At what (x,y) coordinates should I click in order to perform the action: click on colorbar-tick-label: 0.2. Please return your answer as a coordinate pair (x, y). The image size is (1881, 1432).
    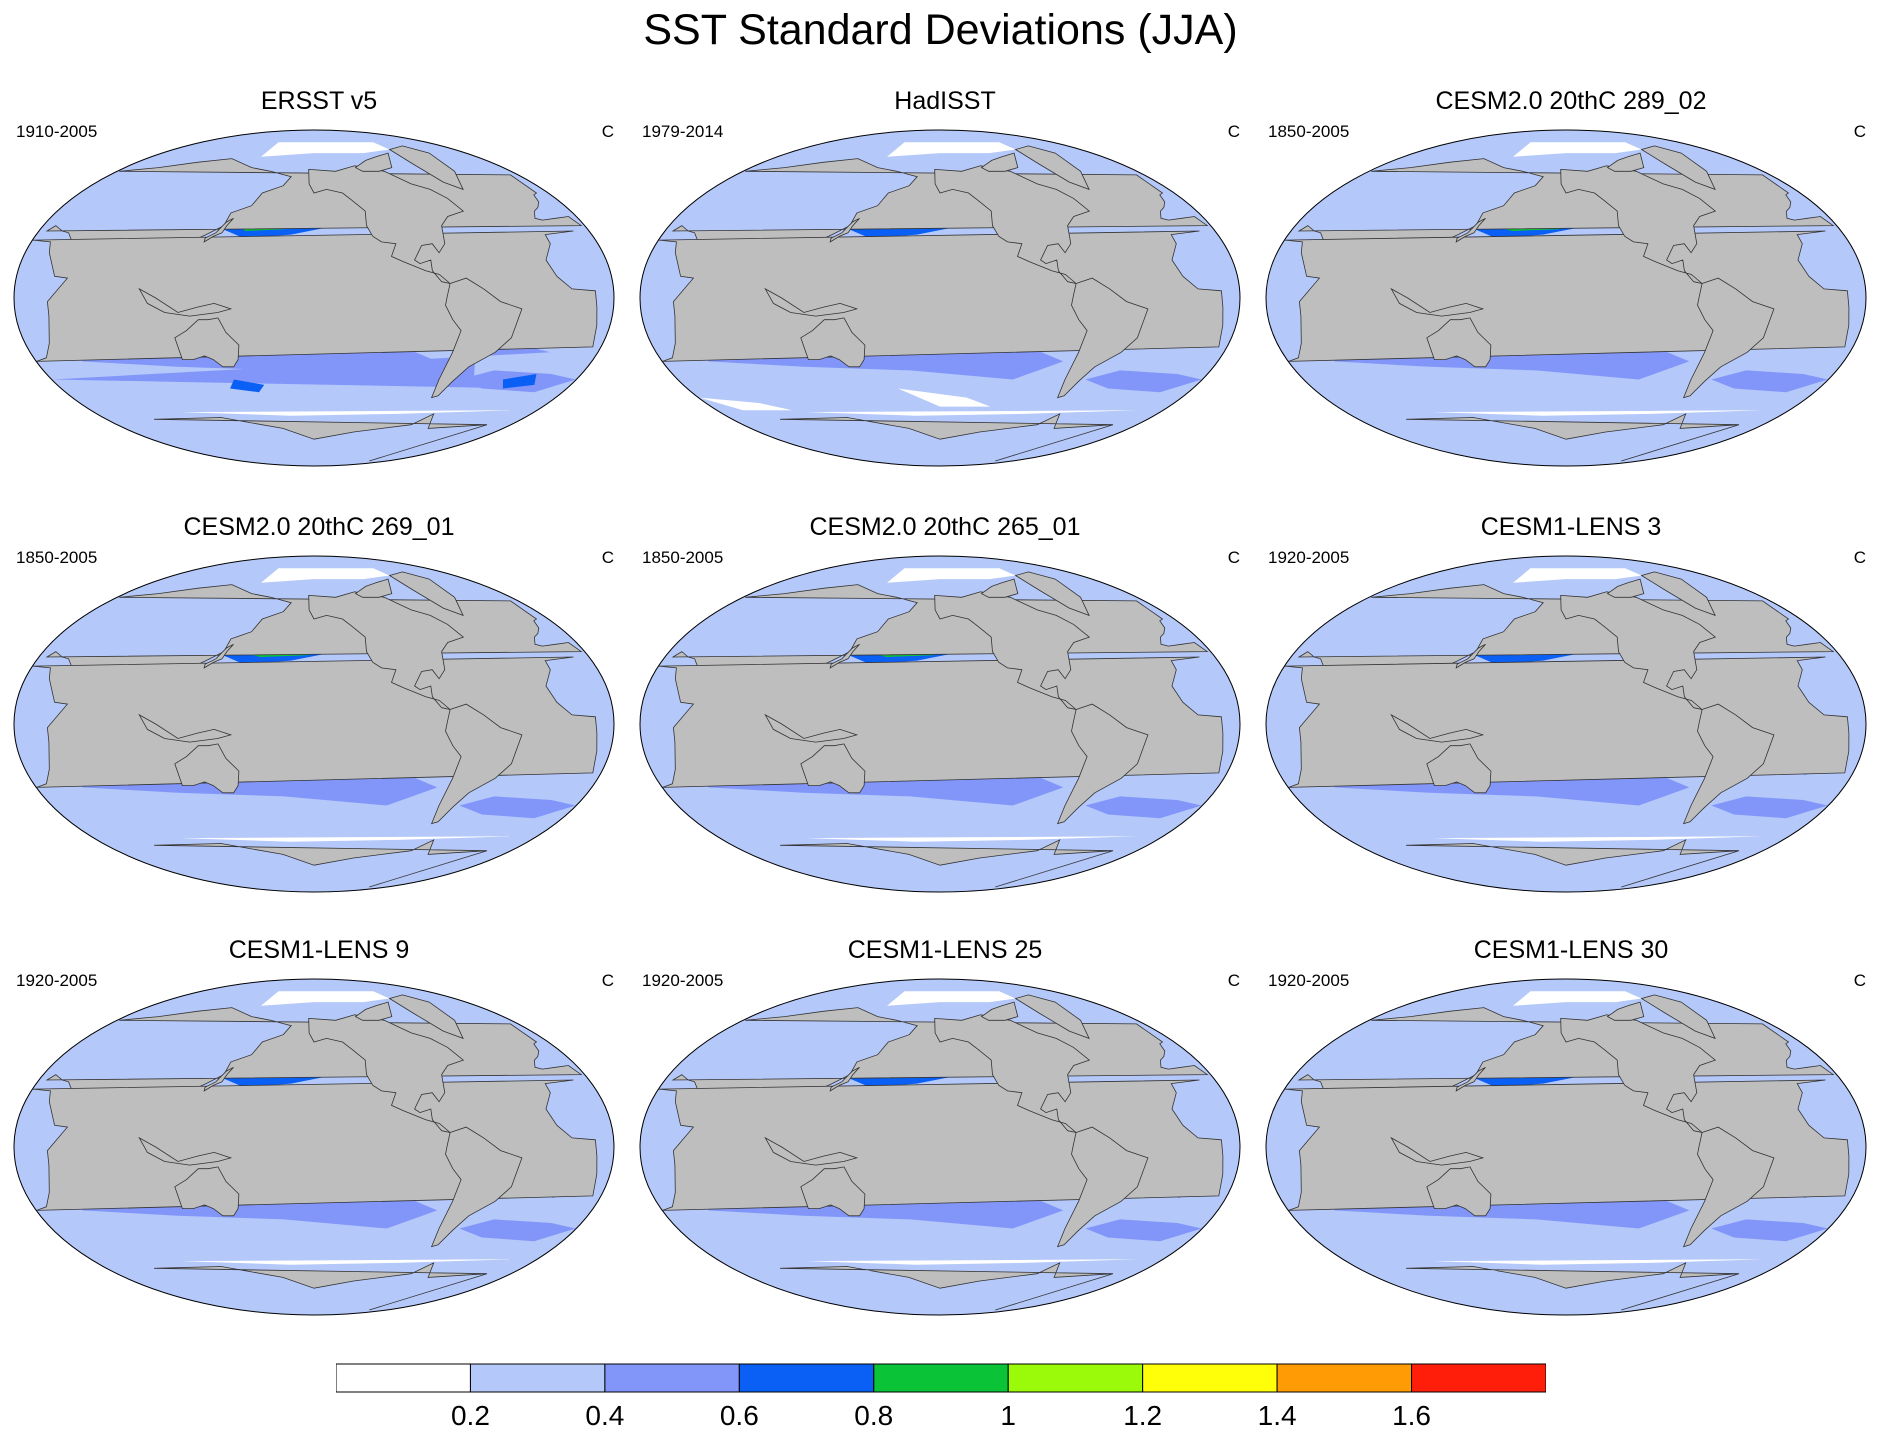
    Looking at the image, I should click on (470, 1415).